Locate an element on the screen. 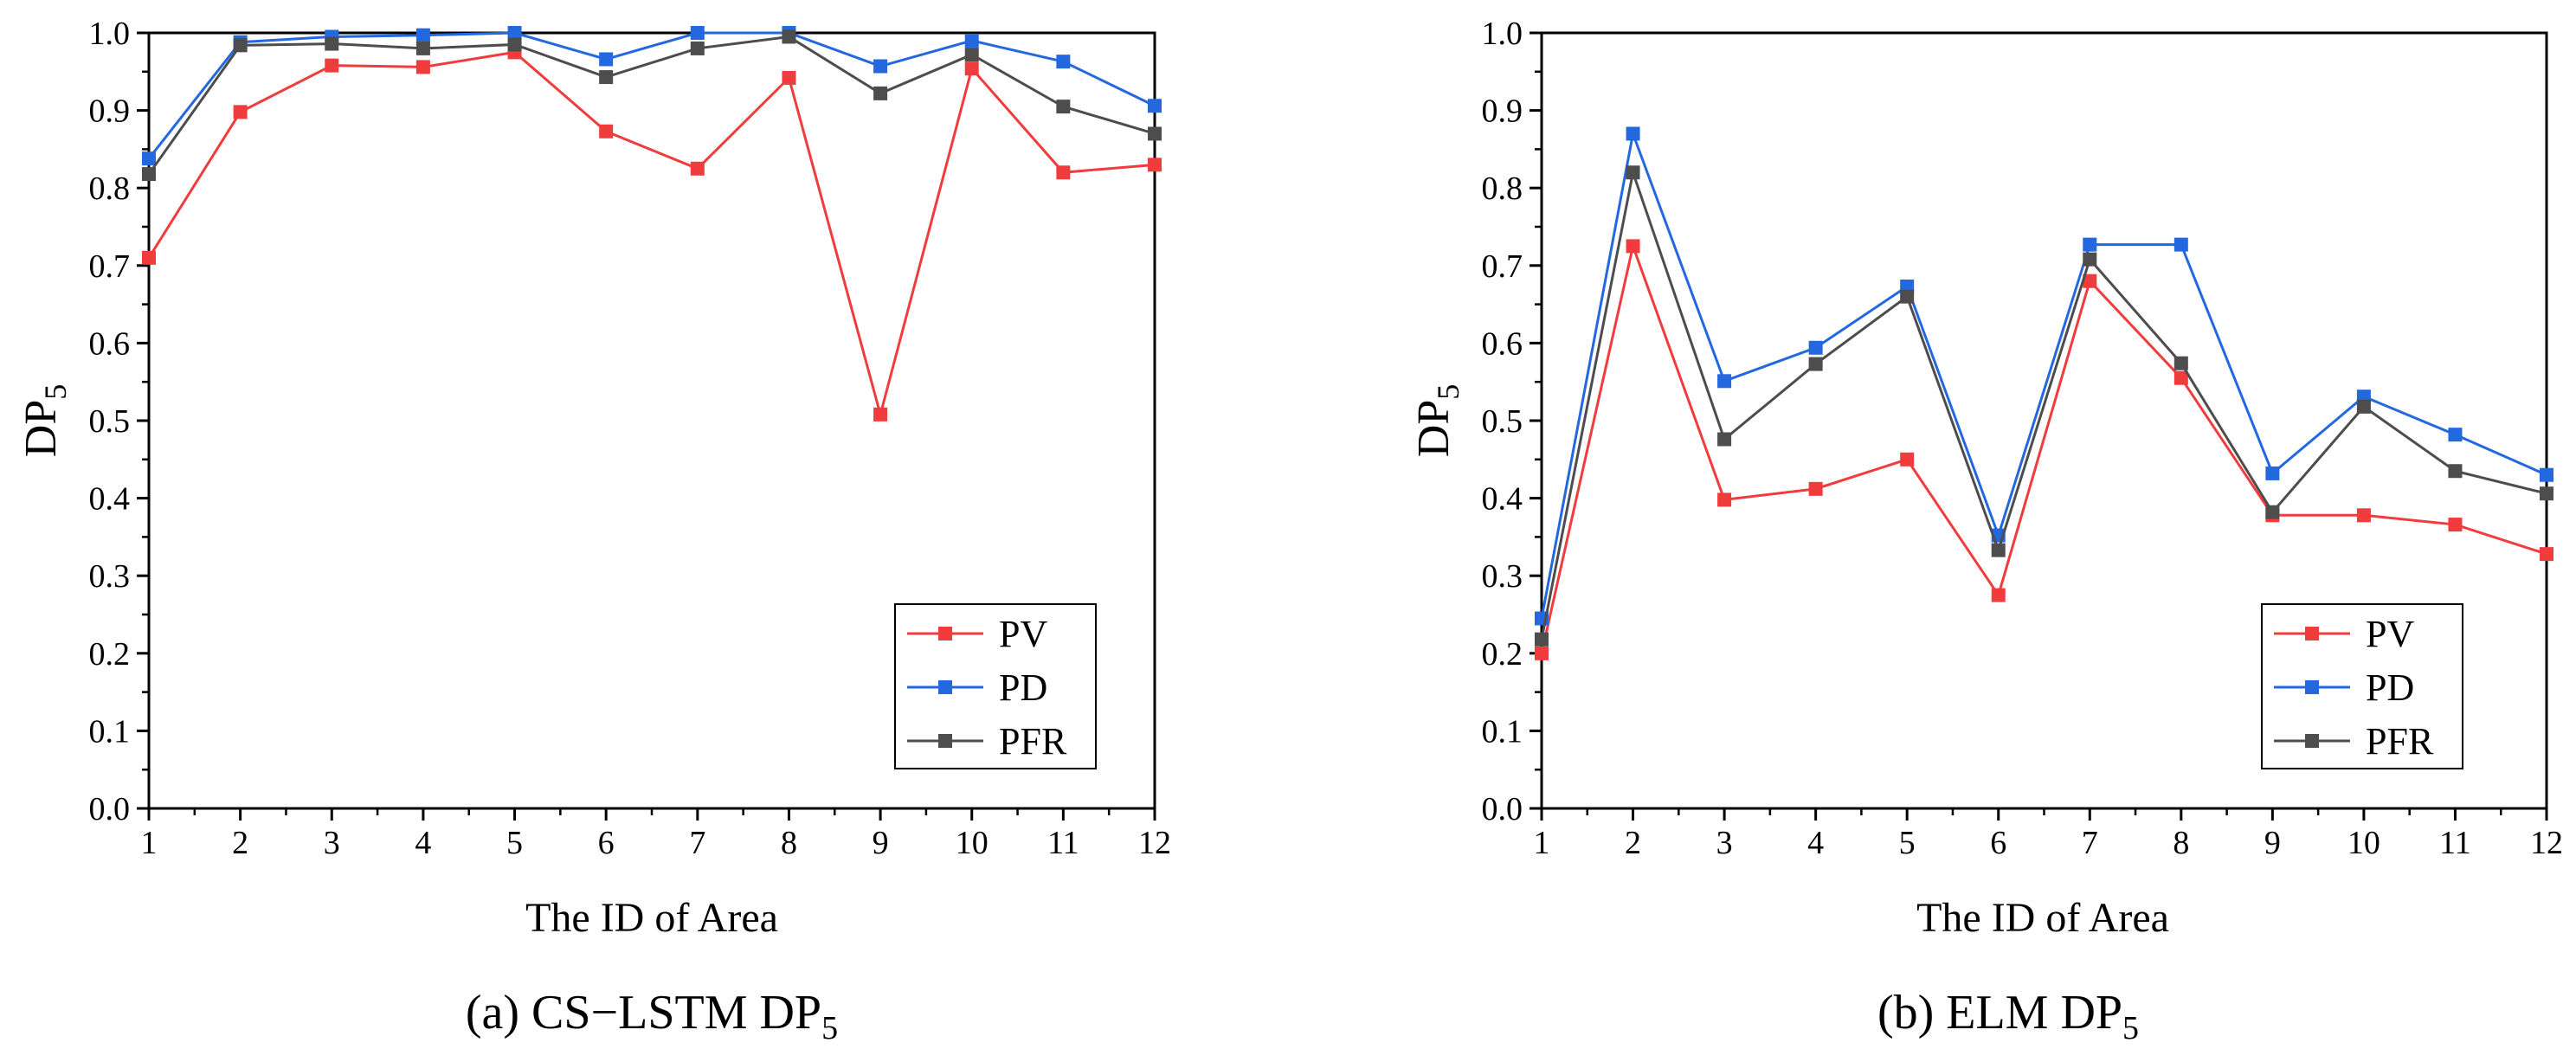 This screenshot has width=2576, height=1062. x-tick-label: 7 is located at coordinates (697, 843).